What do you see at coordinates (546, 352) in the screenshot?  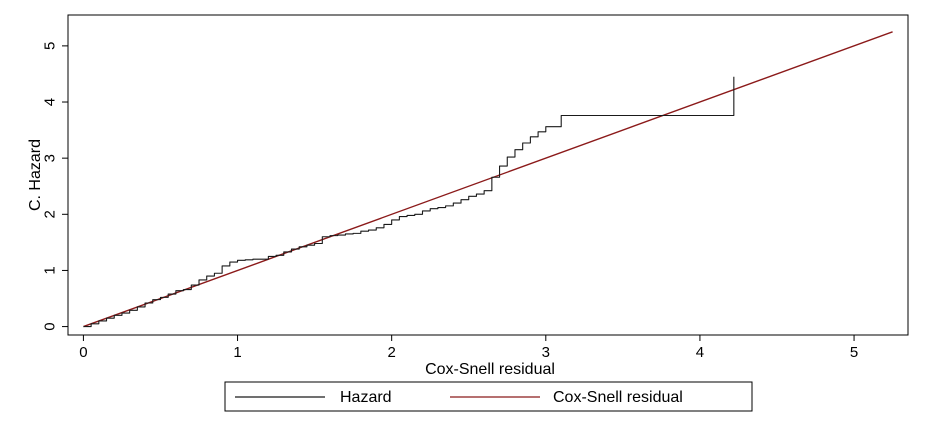 I see `x-tick-label: 3` at bounding box center [546, 352].